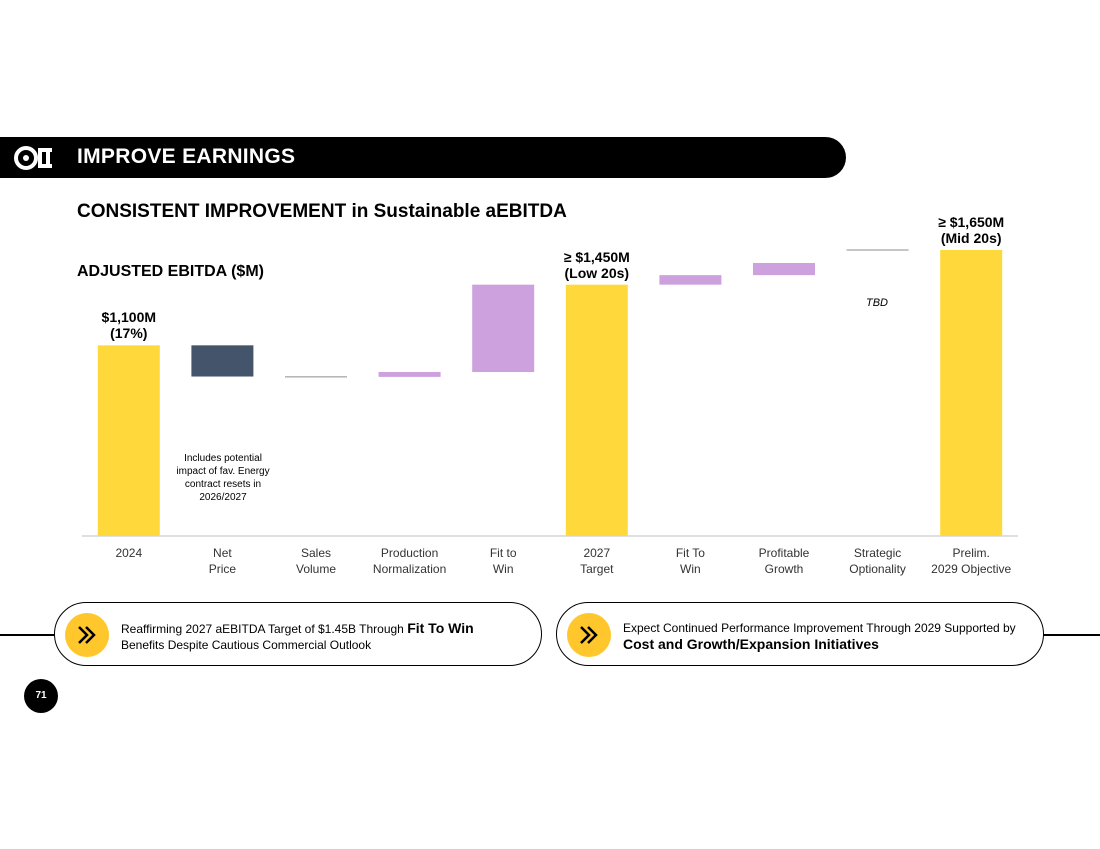 The width and height of the screenshot is (1100, 849). What do you see at coordinates (129, 333) in the screenshot?
I see `callout-line: (17%)` at bounding box center [129, 333].